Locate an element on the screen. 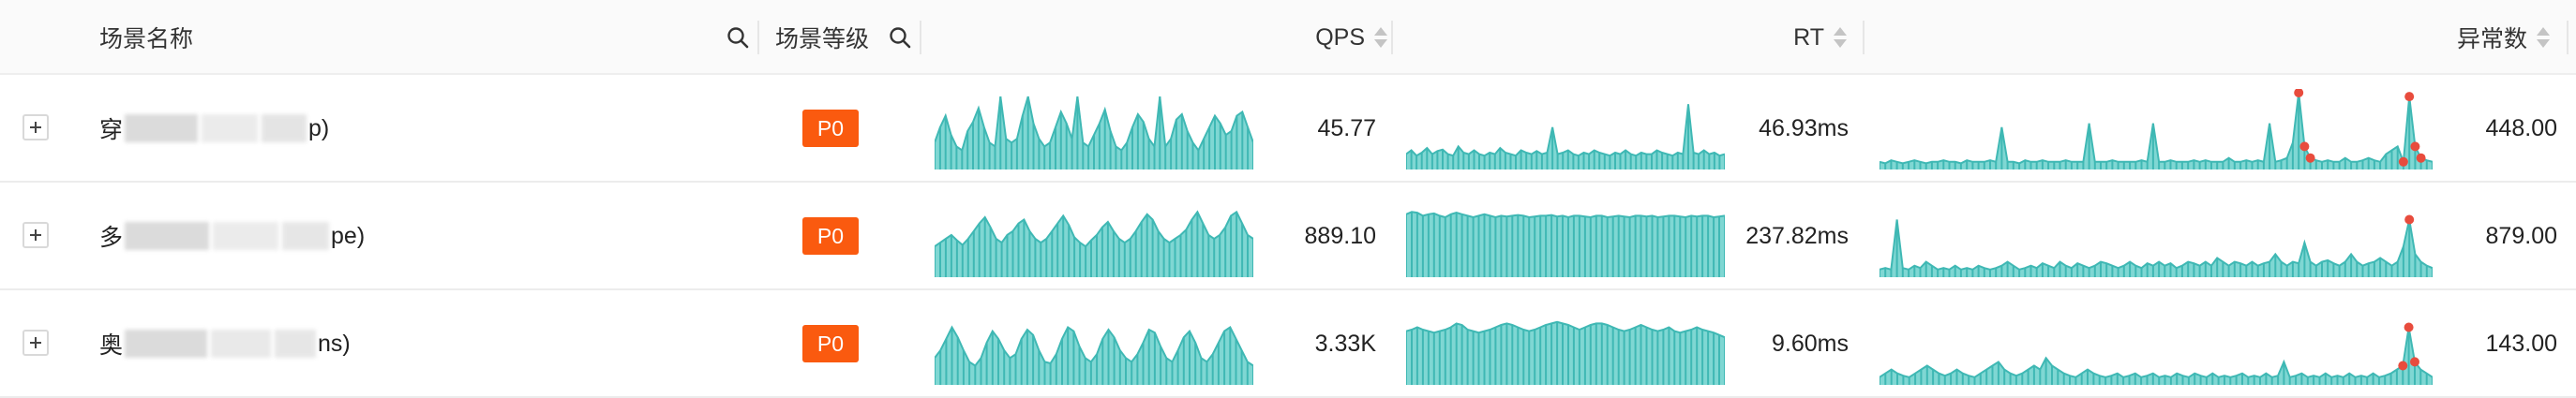 Image resolution: width=2576 pixels, height=398 pixels. rt-value: 46.93ms is located at coordinates (1804, 127).